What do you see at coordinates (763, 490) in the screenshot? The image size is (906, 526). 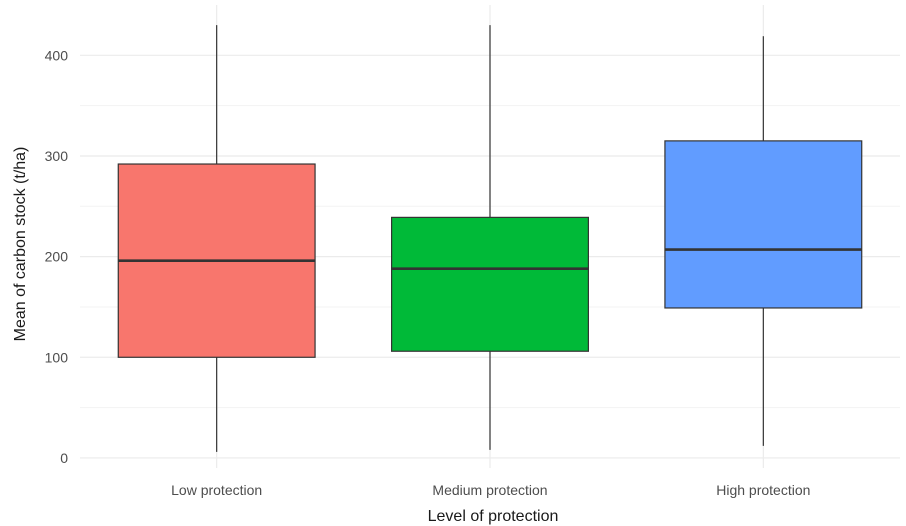 I see `x-tick-label: High protection` at bounding box center [763, 490].